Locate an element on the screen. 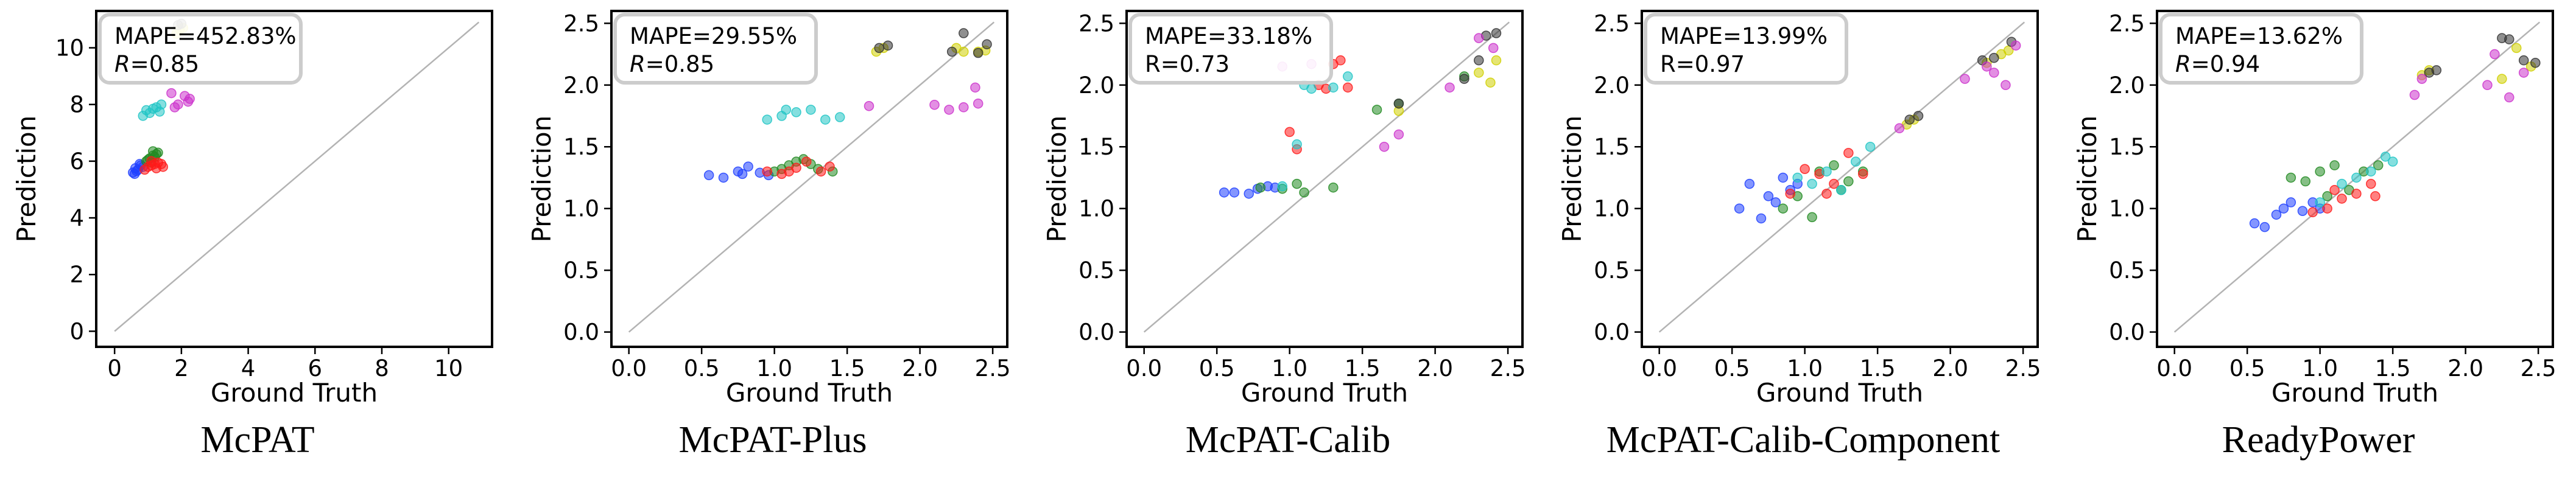 The width and height of the screenshot is (2576, 488). y-tick-label: 10 is located at coordinates (69, 48).